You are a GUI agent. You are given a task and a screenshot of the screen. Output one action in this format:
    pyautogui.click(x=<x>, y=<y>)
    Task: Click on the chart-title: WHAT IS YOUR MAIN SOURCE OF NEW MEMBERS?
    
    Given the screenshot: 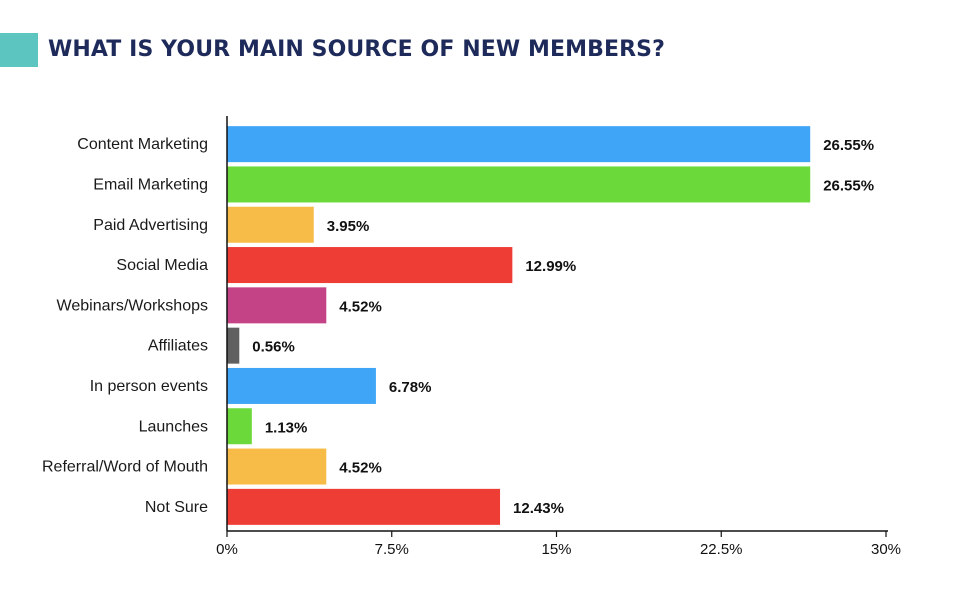 What is the action you would take?
    pyautogui.click(x=356, y=49)
    